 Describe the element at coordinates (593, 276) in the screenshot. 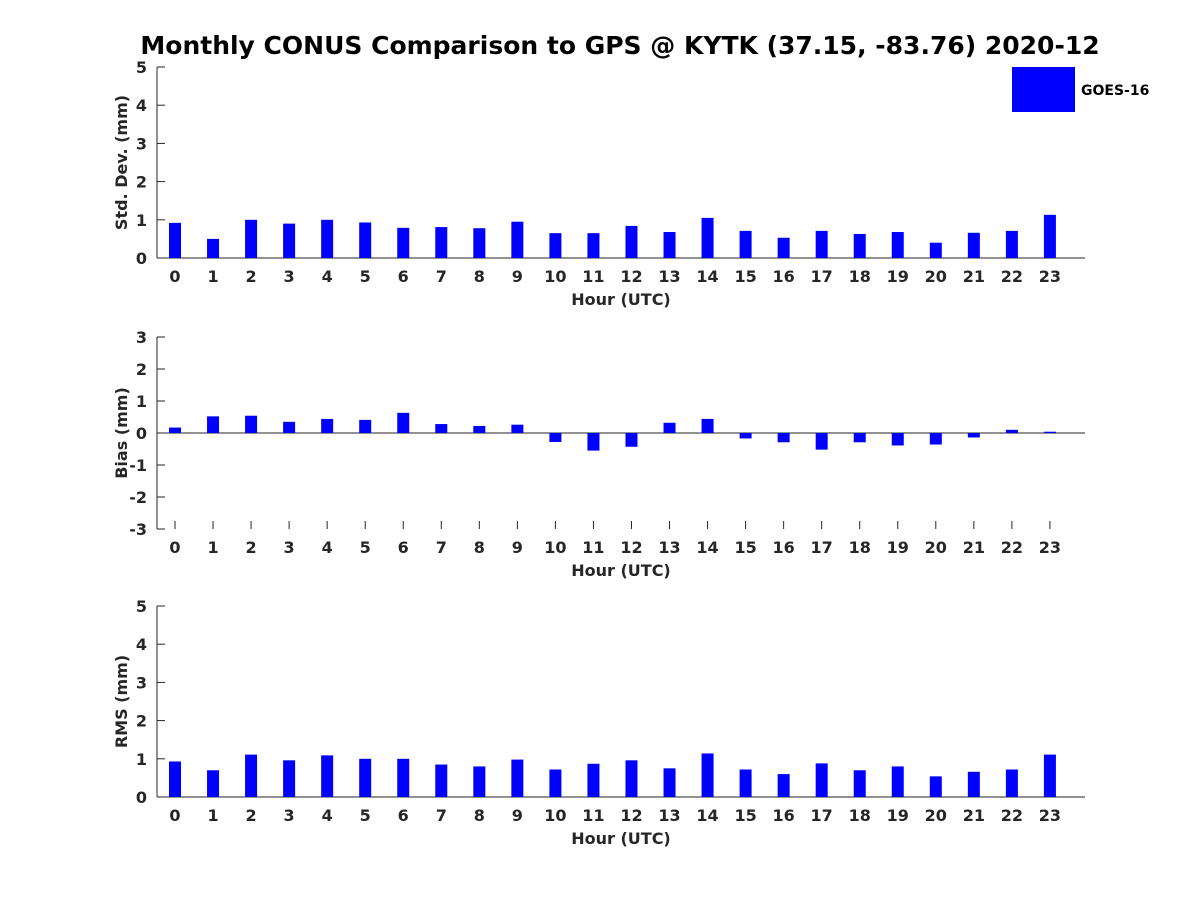

I see `x-tick-label: 11` at that location.